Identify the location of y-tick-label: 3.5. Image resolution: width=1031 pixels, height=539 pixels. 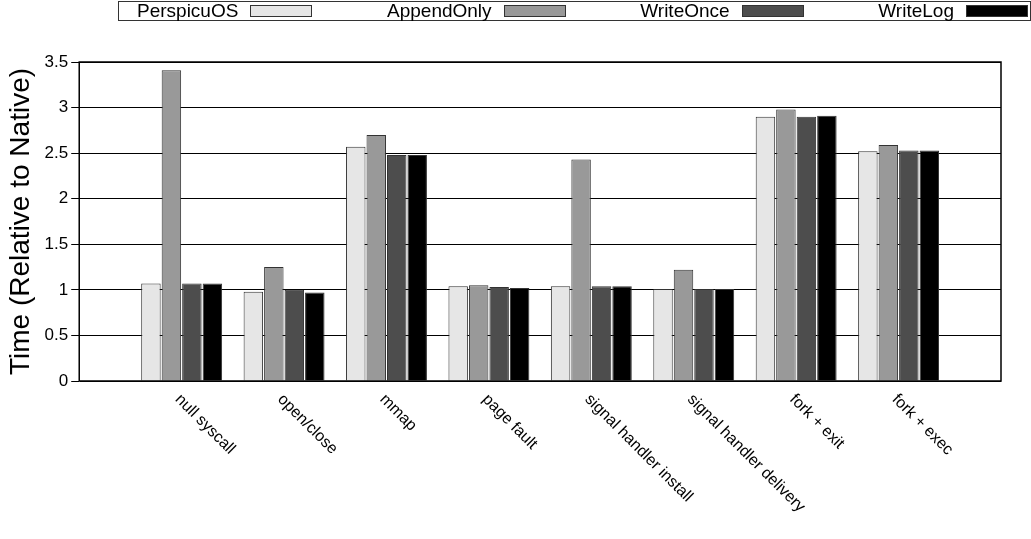
(56, 61).